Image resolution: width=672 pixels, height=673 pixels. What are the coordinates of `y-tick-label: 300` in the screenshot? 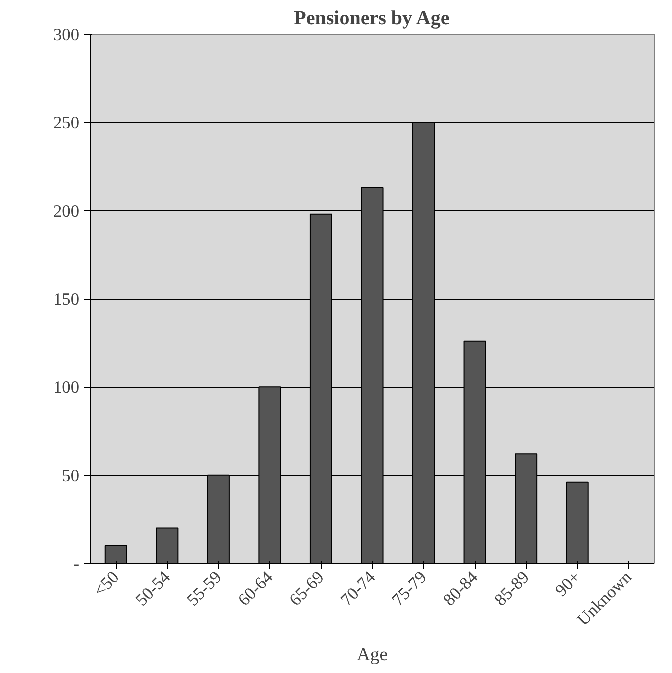 It's located at (67, 35).